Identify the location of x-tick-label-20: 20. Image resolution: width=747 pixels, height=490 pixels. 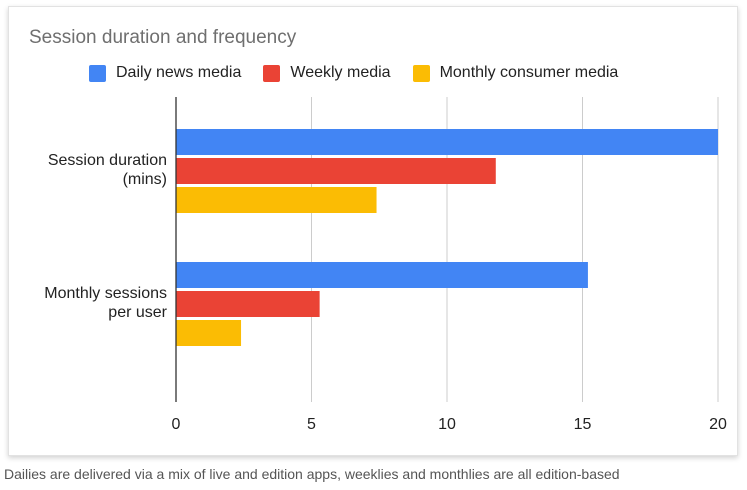
(718, 424).